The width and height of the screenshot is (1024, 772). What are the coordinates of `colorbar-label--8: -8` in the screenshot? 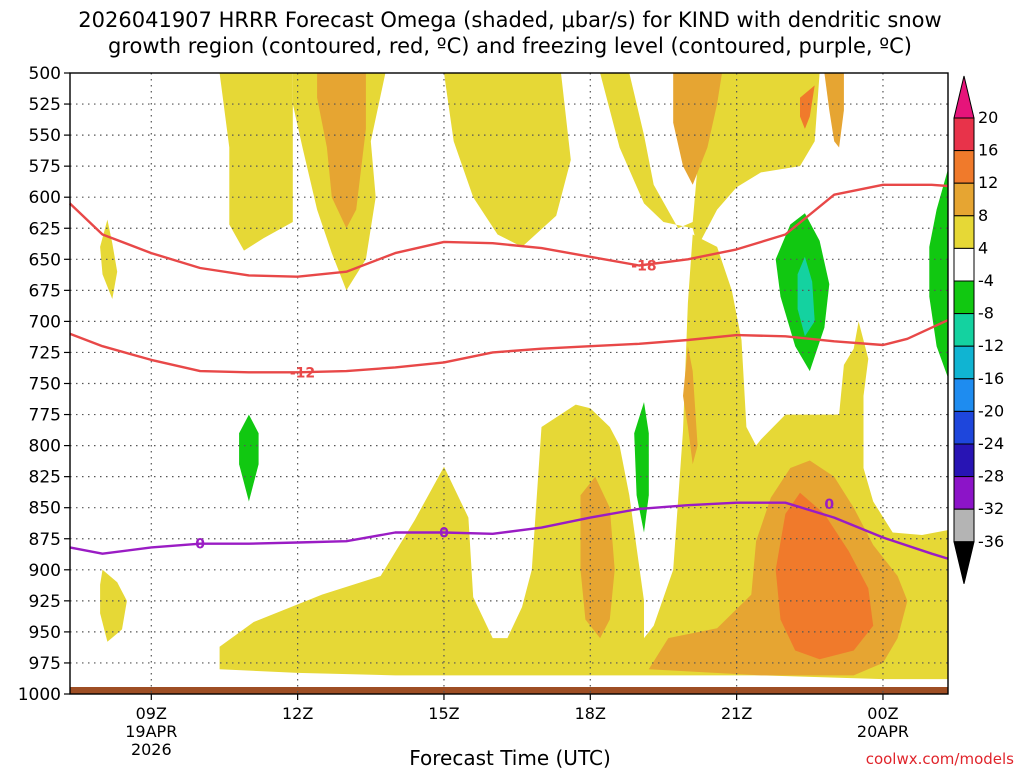 It's located at (986, 313).